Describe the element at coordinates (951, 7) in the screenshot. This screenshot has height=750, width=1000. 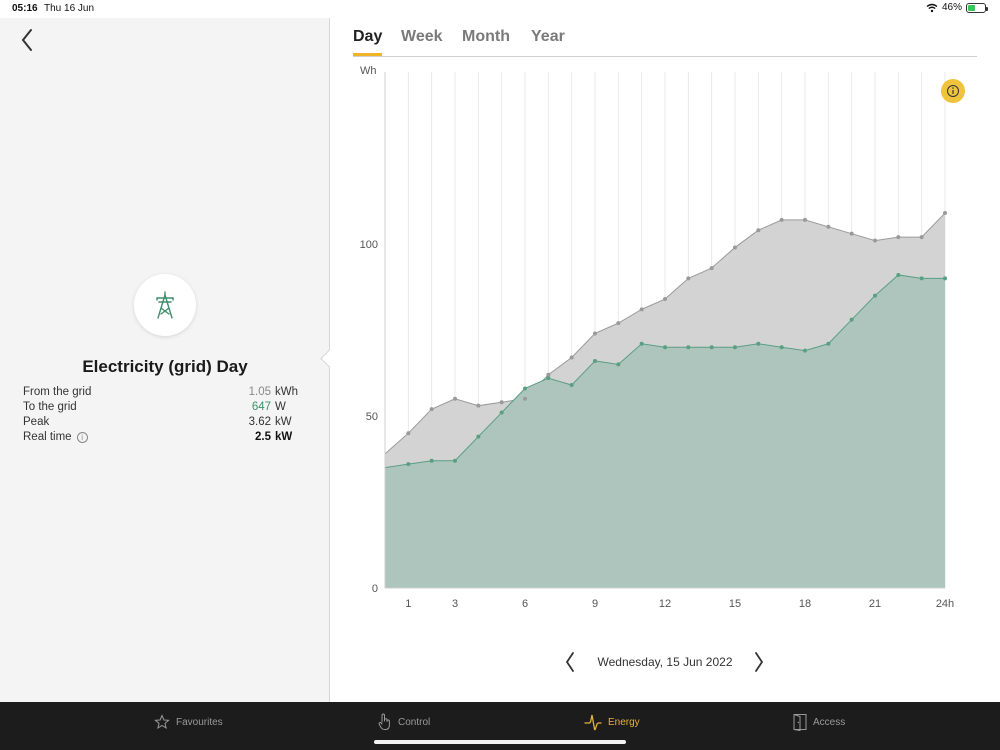
I see `battery-percent: 46%` at that location.